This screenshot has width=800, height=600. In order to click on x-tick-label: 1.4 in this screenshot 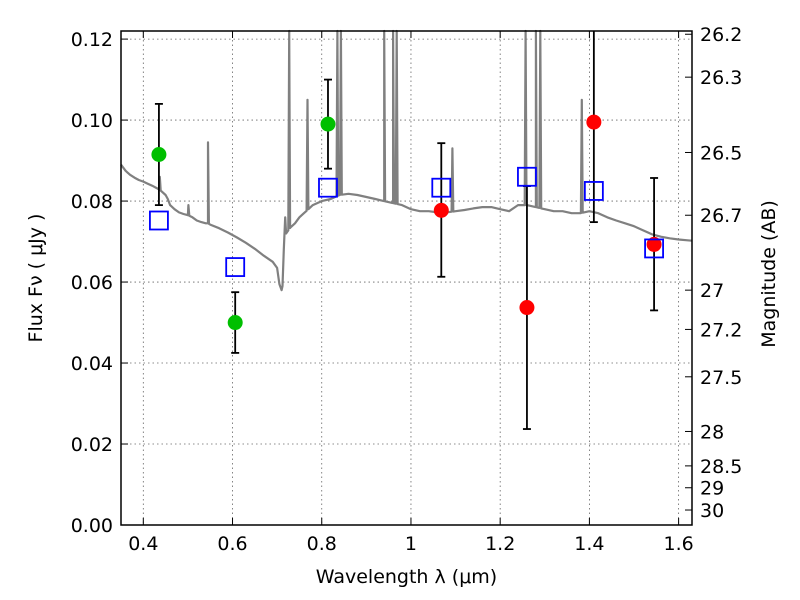, I will do `click(589, 544)`.